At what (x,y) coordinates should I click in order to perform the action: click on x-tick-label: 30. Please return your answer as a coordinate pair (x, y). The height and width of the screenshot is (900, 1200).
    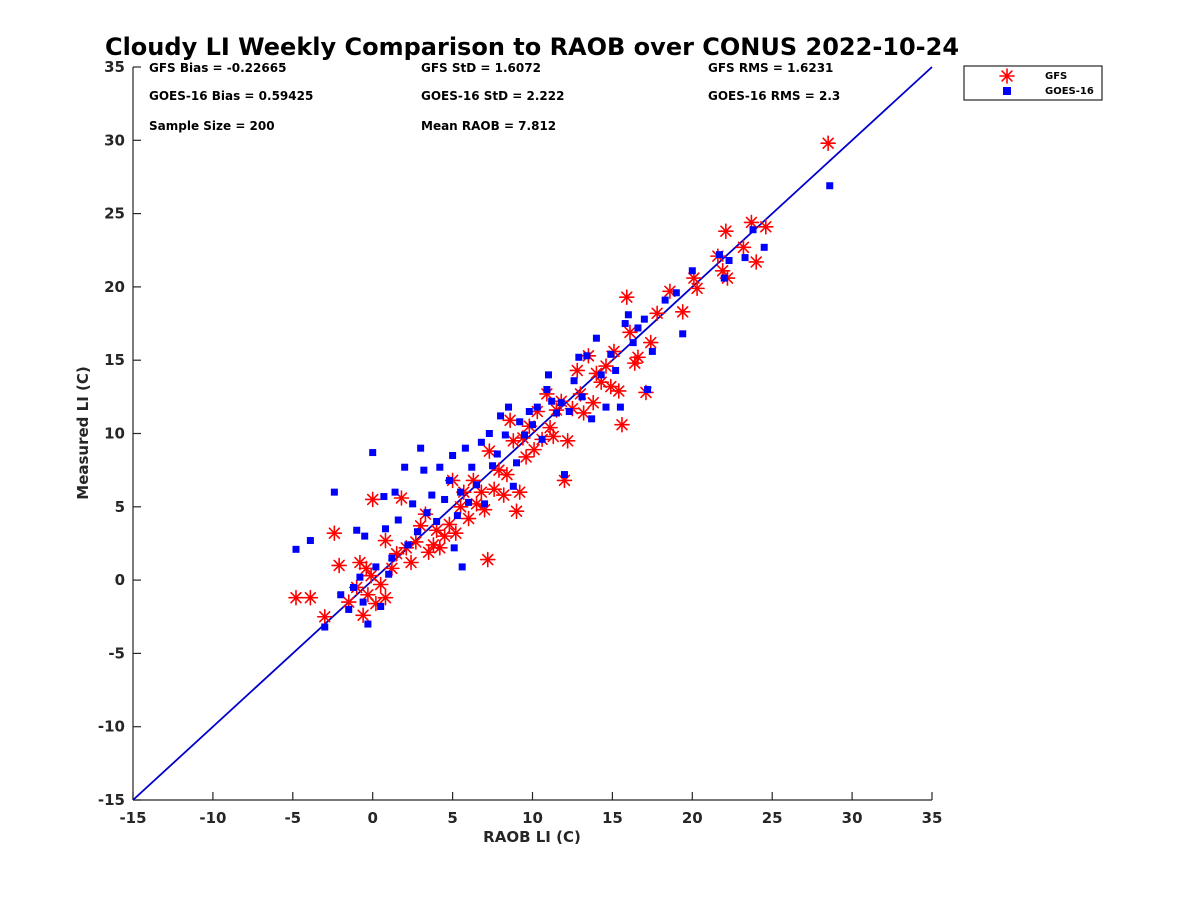
    Looking at the image, I should click on (852, 818).